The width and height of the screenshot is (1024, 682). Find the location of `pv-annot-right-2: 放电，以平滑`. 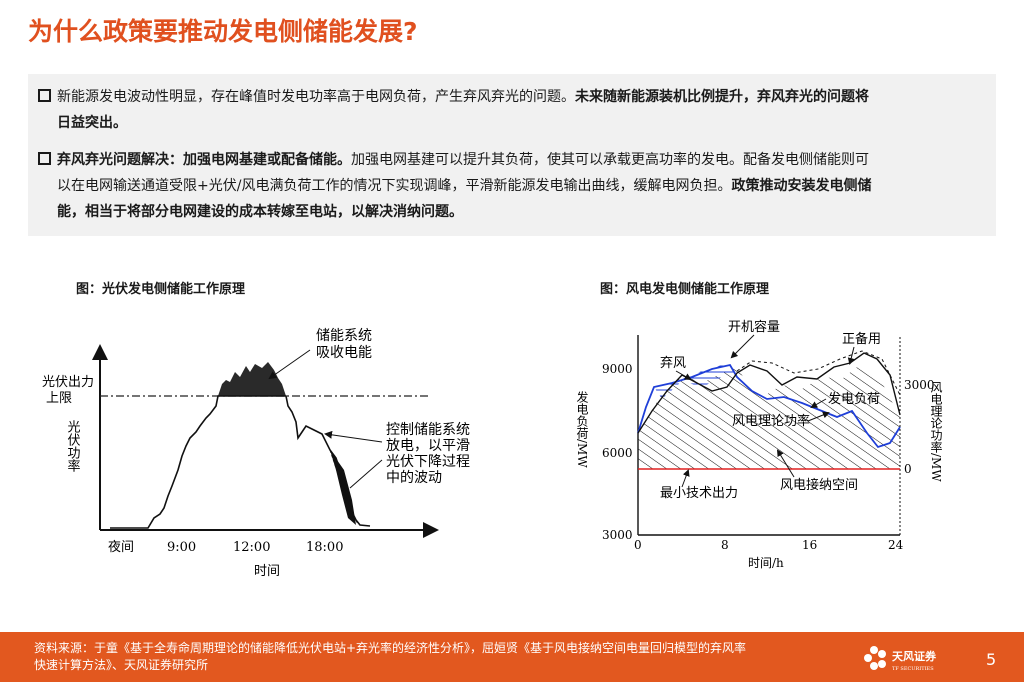

pv-annot-right-2: 放电，以平滑 is located at coordinates (428, 445).